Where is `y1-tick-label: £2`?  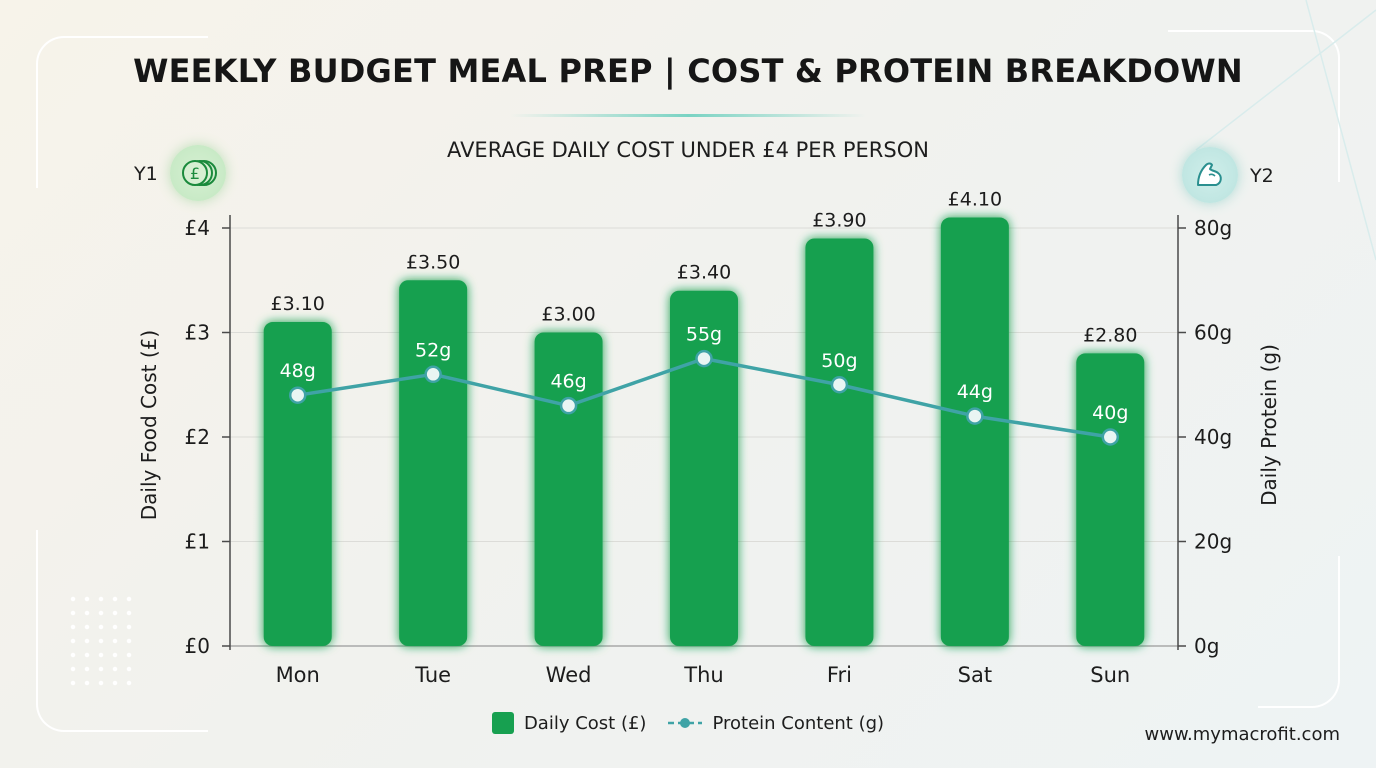 y1-tick-label: £2 is located at coordinates (197, 437).